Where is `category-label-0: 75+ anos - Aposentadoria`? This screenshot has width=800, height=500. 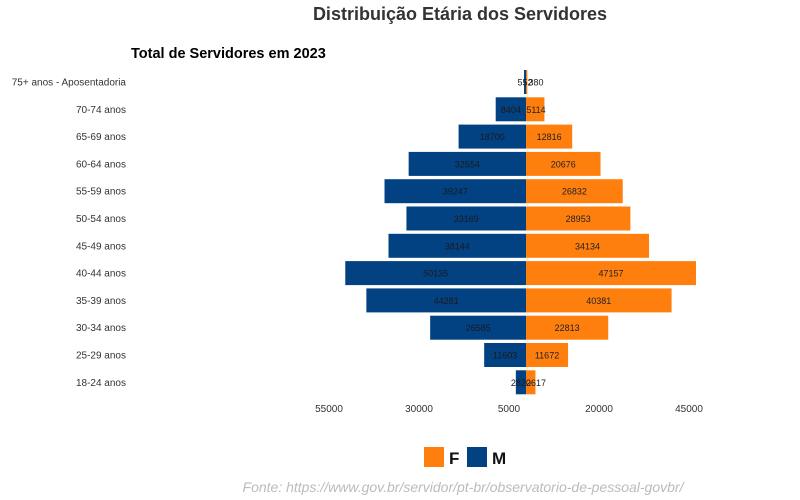 category-label-0: 75+ anos - Aposentadoria is located at coordinates (69, 83).